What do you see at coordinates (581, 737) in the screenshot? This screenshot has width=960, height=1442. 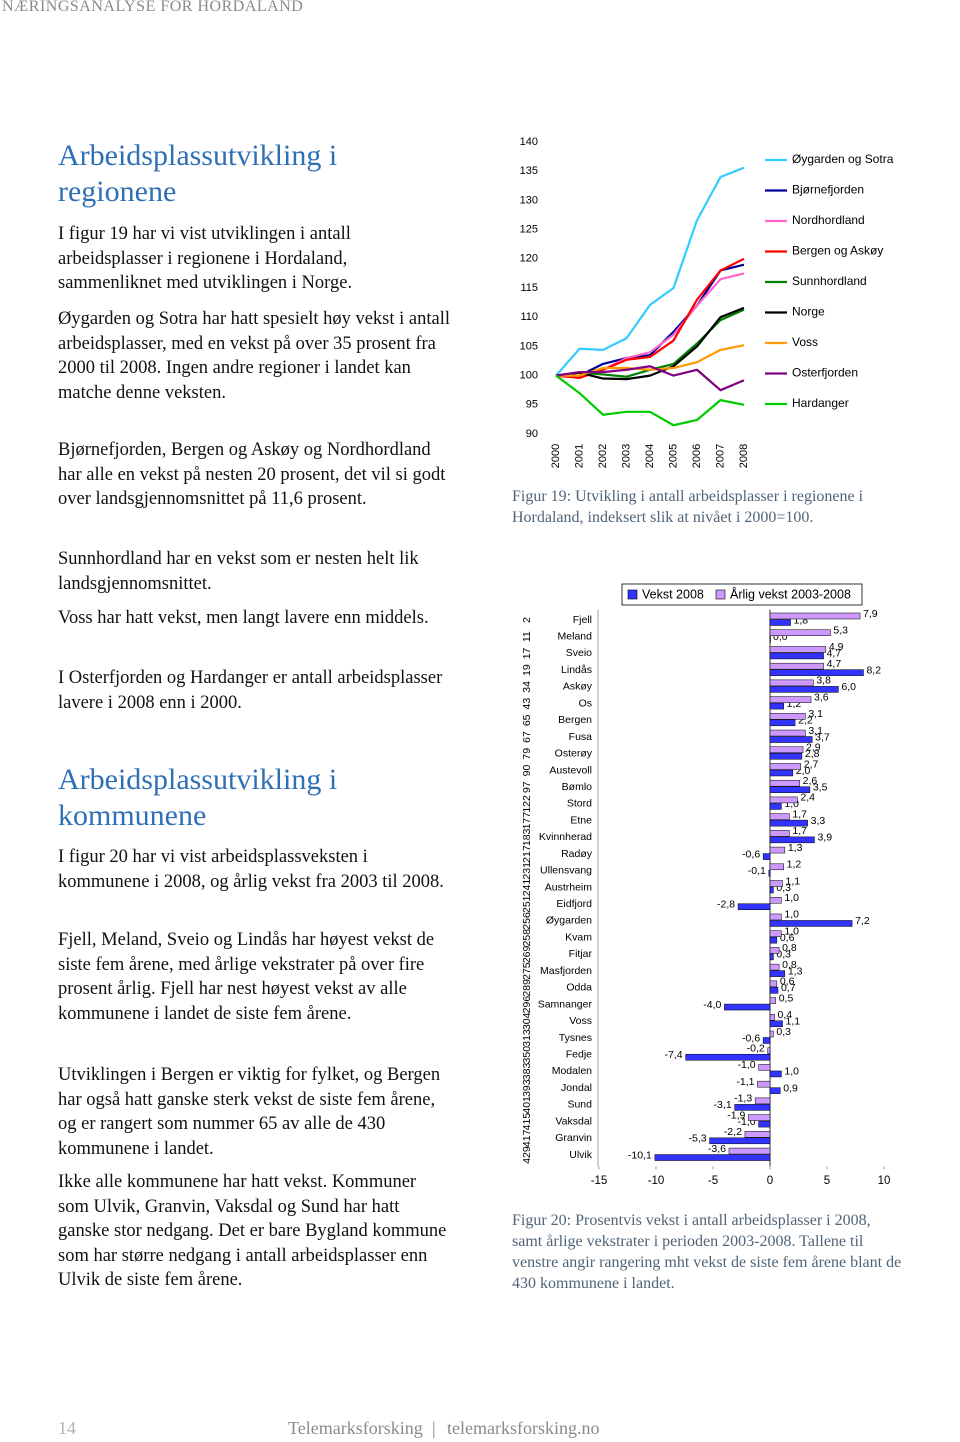 I see `category-label: Fusa` at bounding box center [581, 737].